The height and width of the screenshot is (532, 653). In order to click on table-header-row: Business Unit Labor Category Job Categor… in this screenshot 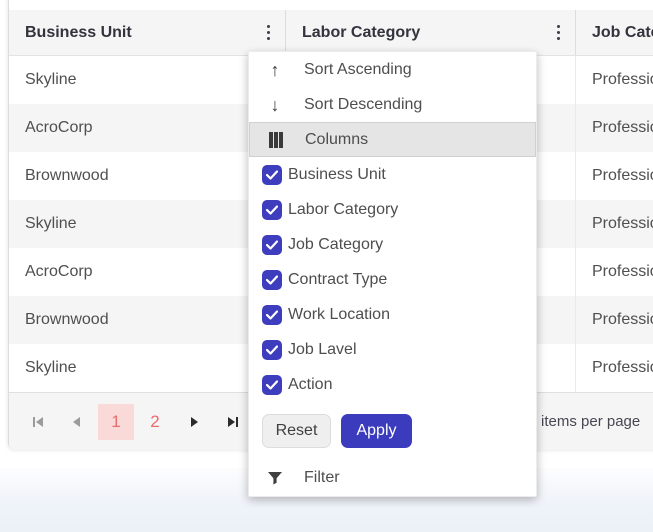, I will do `click(331, 33)`.